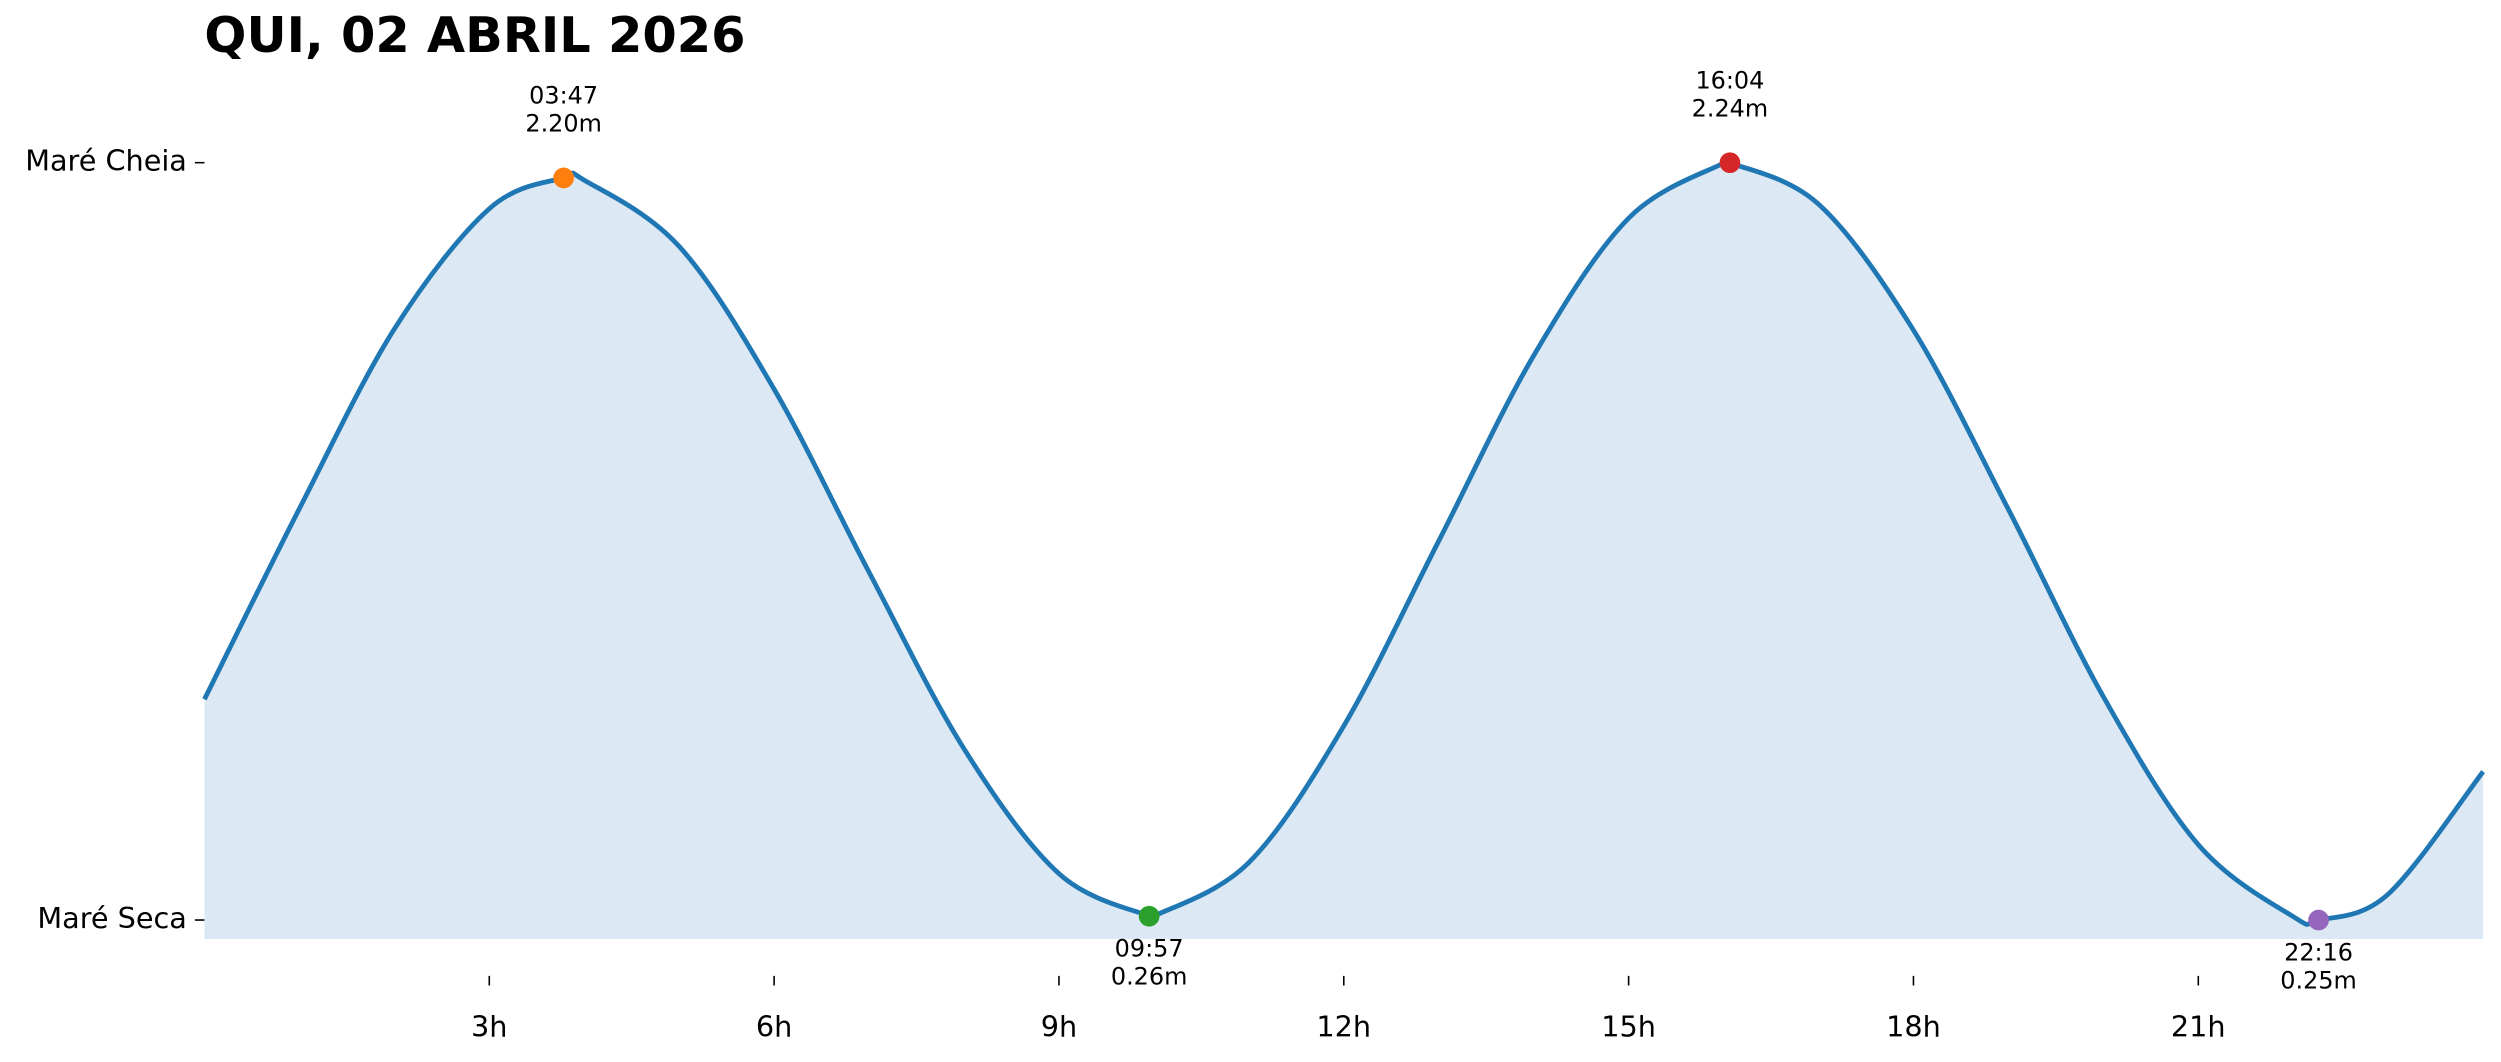 The height and width of the screenshot is (1062, 2501). I want to click on extreme-time: 09:57, so click(1149, 949).